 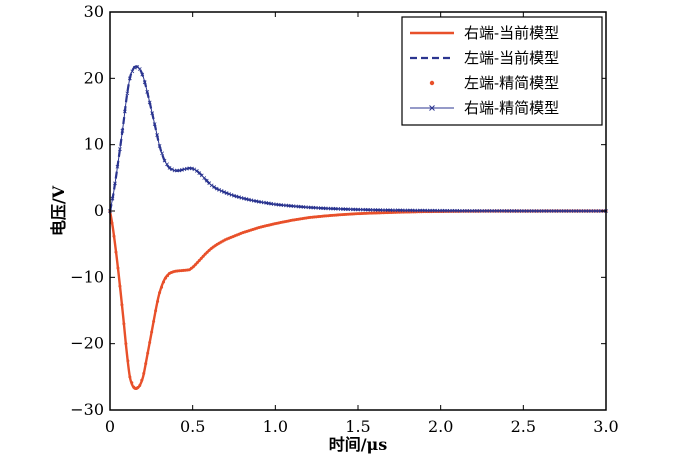 What do you see at coordinates (94, 11) in the screenshot?
I see `y-tick-label: 30` at bounding box center [94, 11].